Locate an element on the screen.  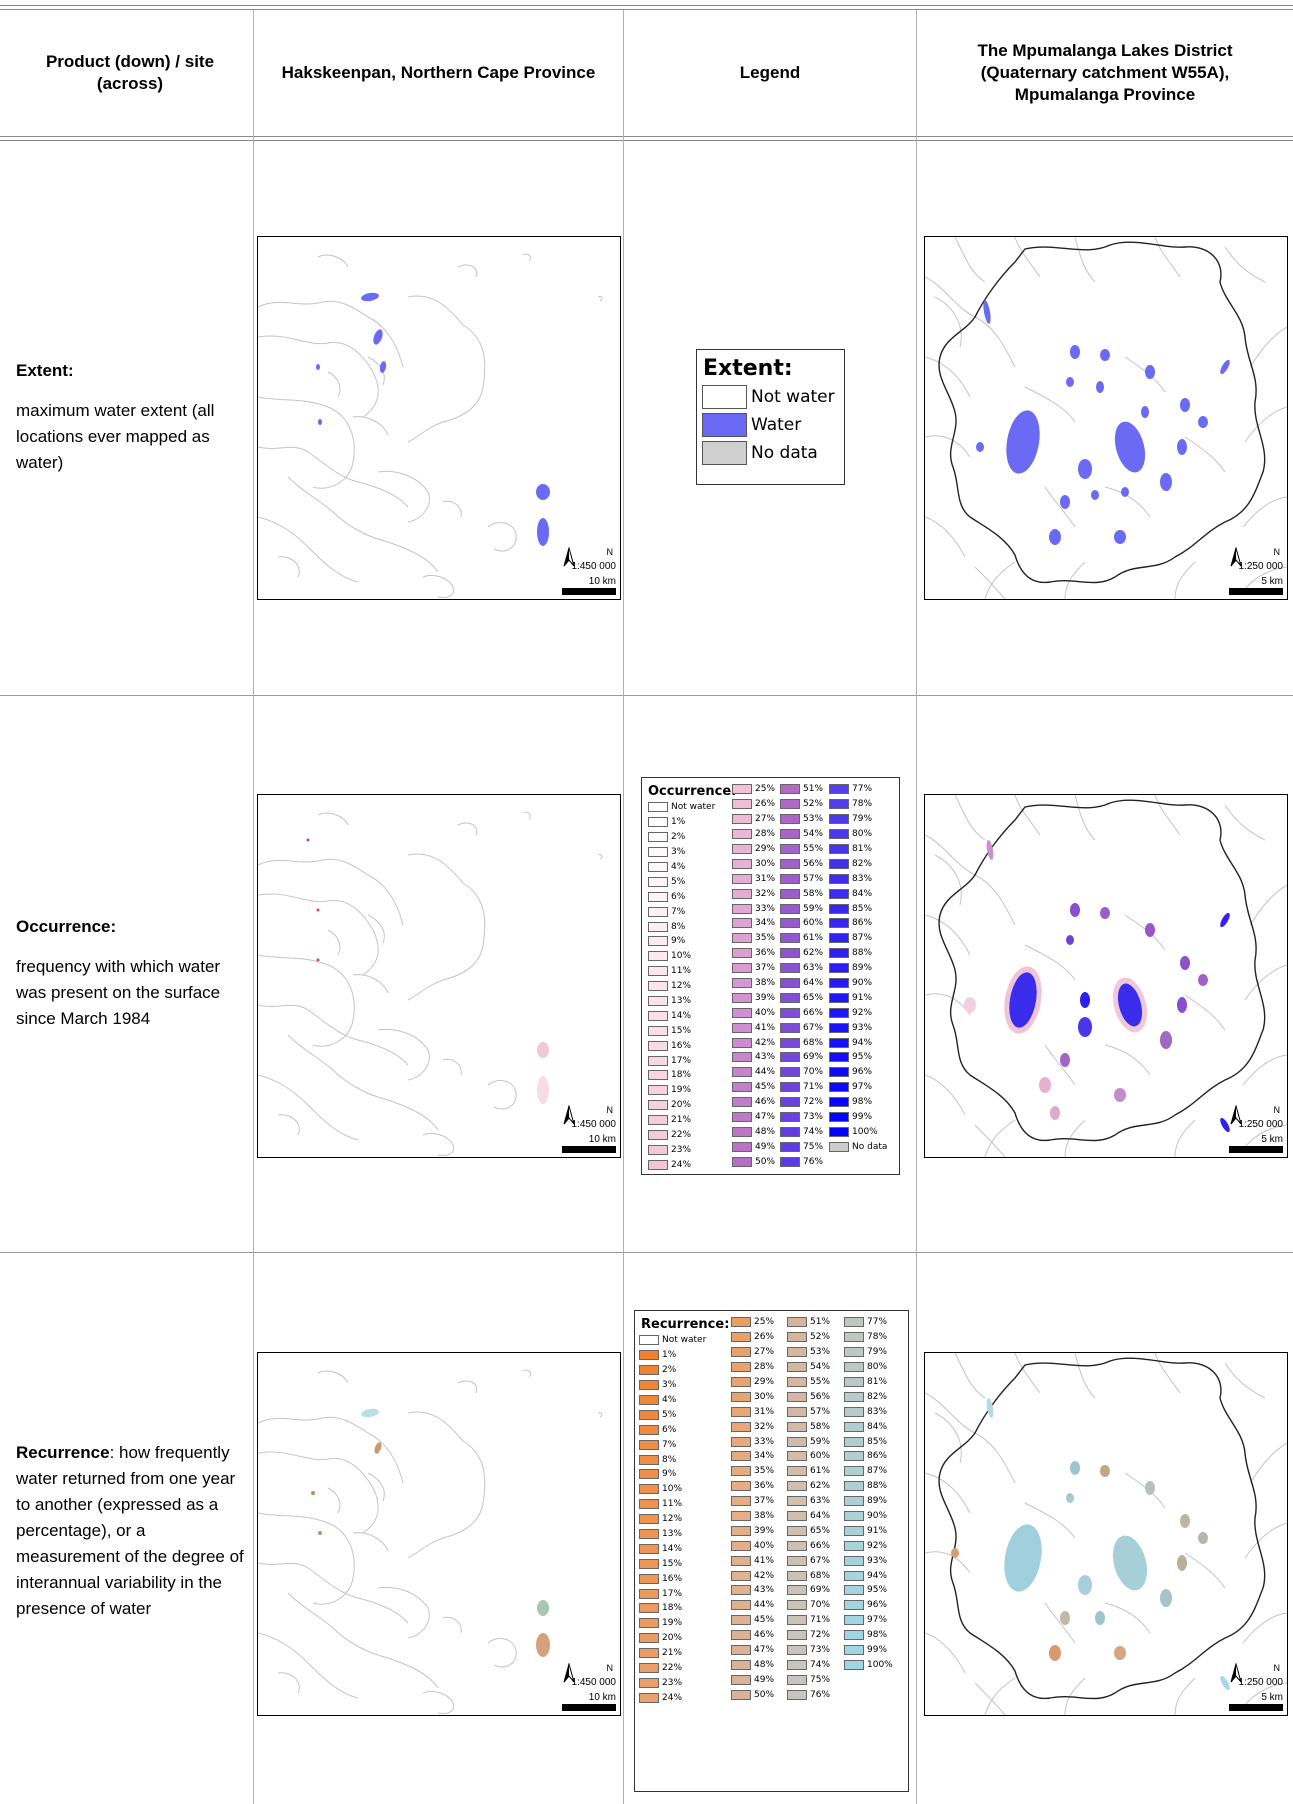
legend-item: 27% is located at coordinates (752, 1352).